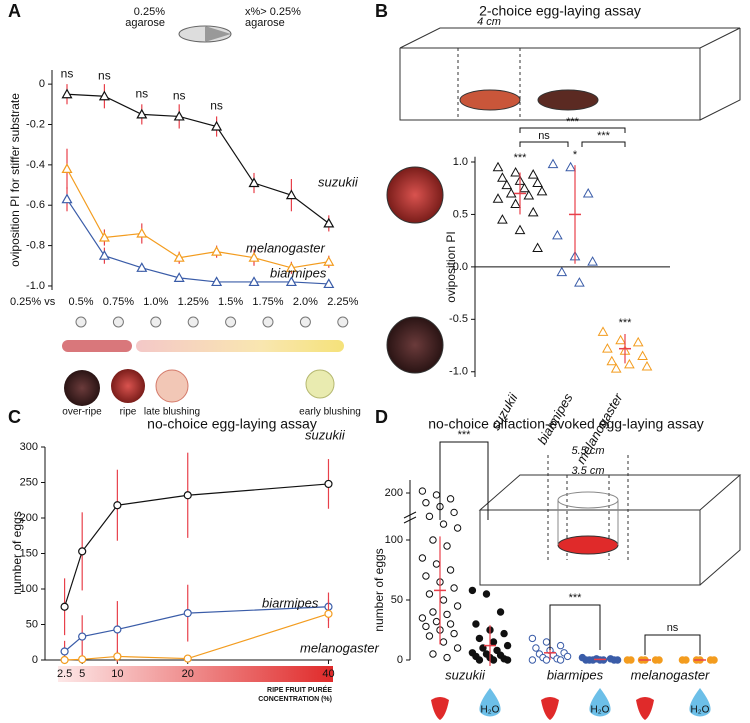 The width and height of the screenshot is (750, 723). Describe the element at coordinates (295, 699) in the screenshot. I see `x-axis-label: CONCENTRATION (%)` at that location.